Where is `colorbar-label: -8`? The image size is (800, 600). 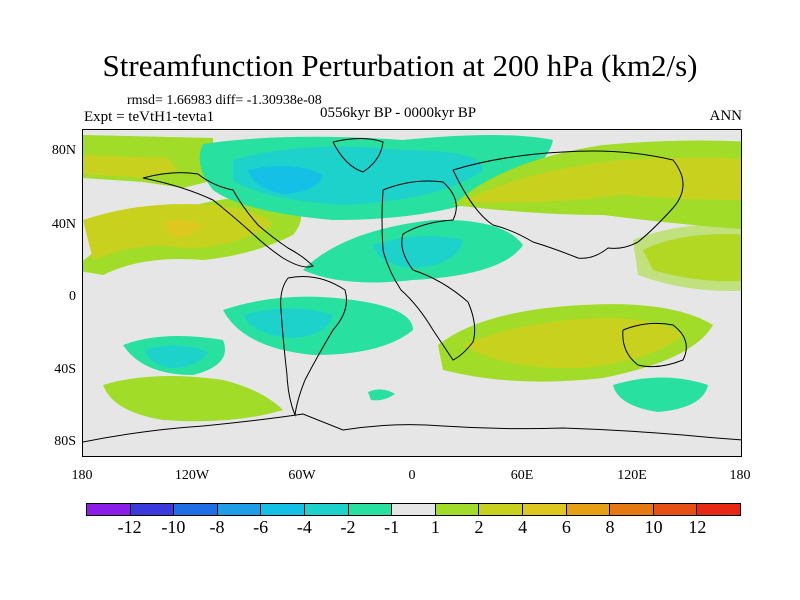 colorbar-label: -8 is located at coordinates (217, 527).